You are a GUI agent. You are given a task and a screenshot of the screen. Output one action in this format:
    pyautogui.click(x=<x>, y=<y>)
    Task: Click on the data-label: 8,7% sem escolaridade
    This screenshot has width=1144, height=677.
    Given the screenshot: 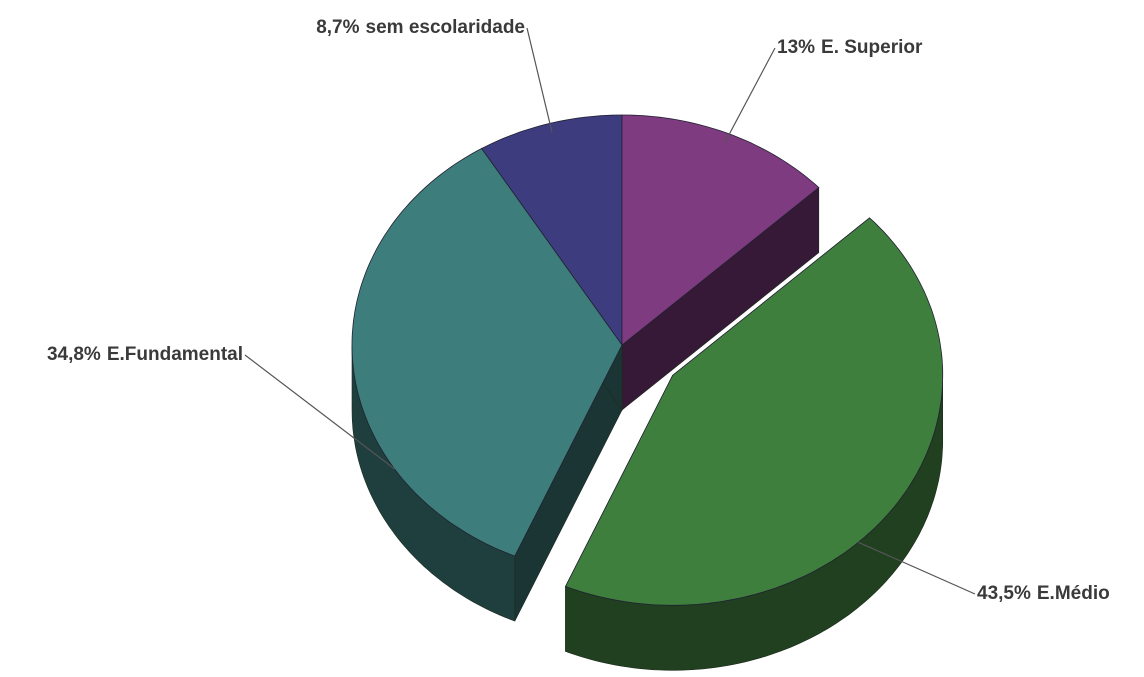 What is the action you would take?
    pyautogui.click(x=420, y=27)
    